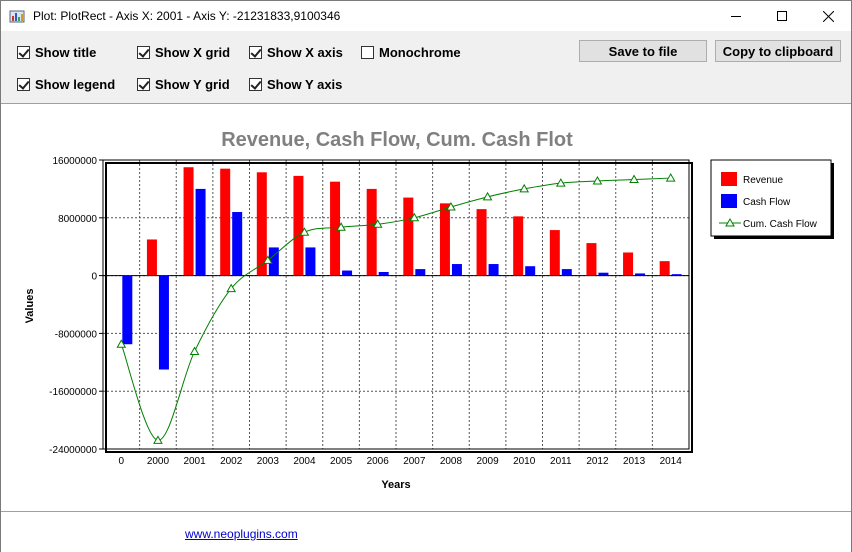 Image resolution: width=852 pixels, height=552 pixels. What do you see at coordinates (561, 461) in the screenshot?
I see `x-tick-label: 2011` at bounding box center [561, 461].